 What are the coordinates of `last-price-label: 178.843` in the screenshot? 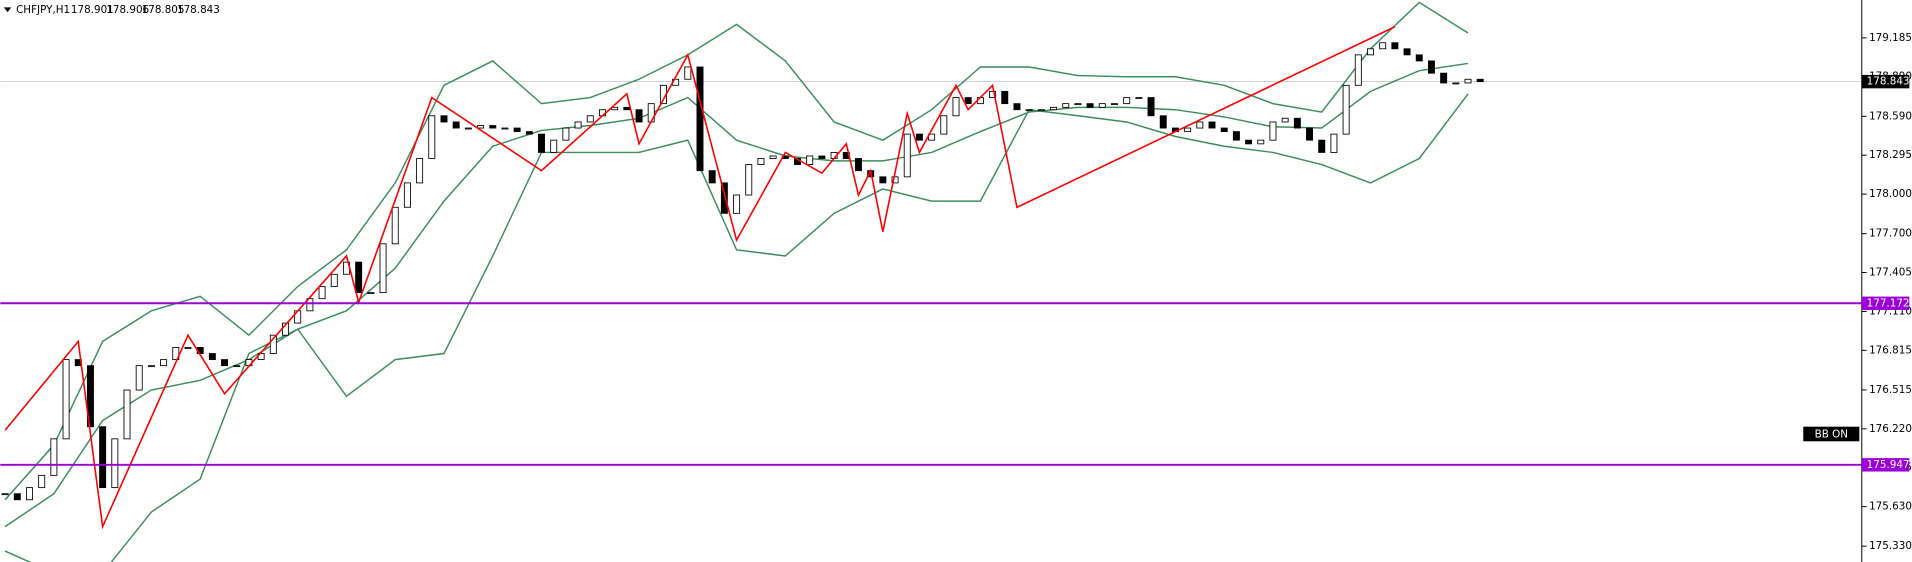 It's located at (1888, 82).